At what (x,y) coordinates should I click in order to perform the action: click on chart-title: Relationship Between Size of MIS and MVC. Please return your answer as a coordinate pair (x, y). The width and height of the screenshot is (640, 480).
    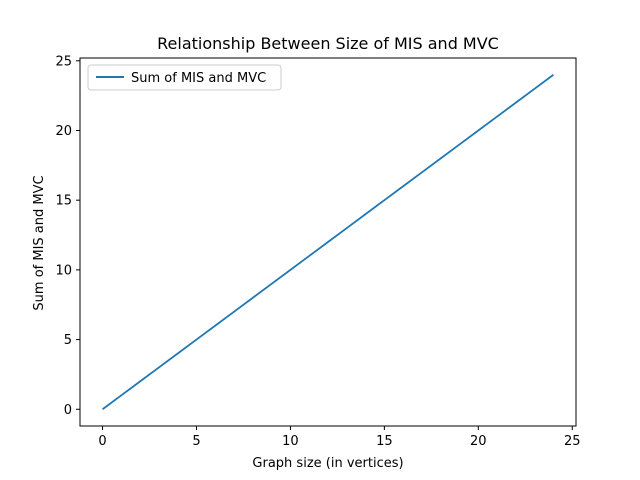
    Looking at the image, I should click on (328, 43).